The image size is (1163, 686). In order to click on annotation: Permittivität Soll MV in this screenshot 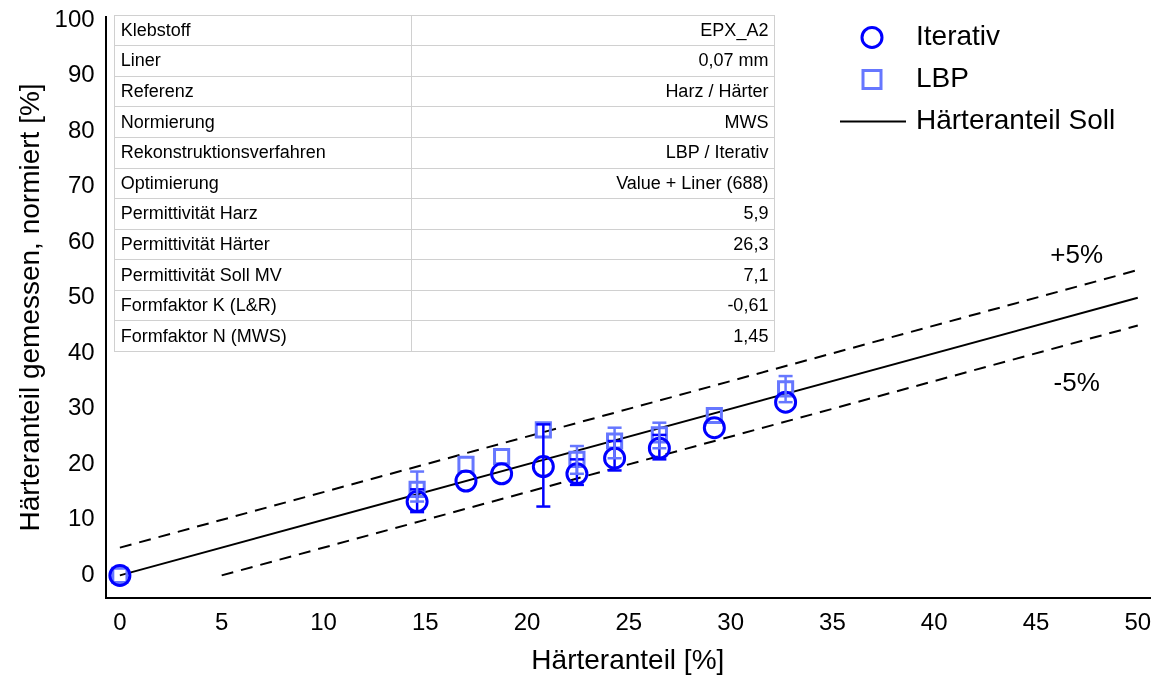, I will do `click(263, 275)`.